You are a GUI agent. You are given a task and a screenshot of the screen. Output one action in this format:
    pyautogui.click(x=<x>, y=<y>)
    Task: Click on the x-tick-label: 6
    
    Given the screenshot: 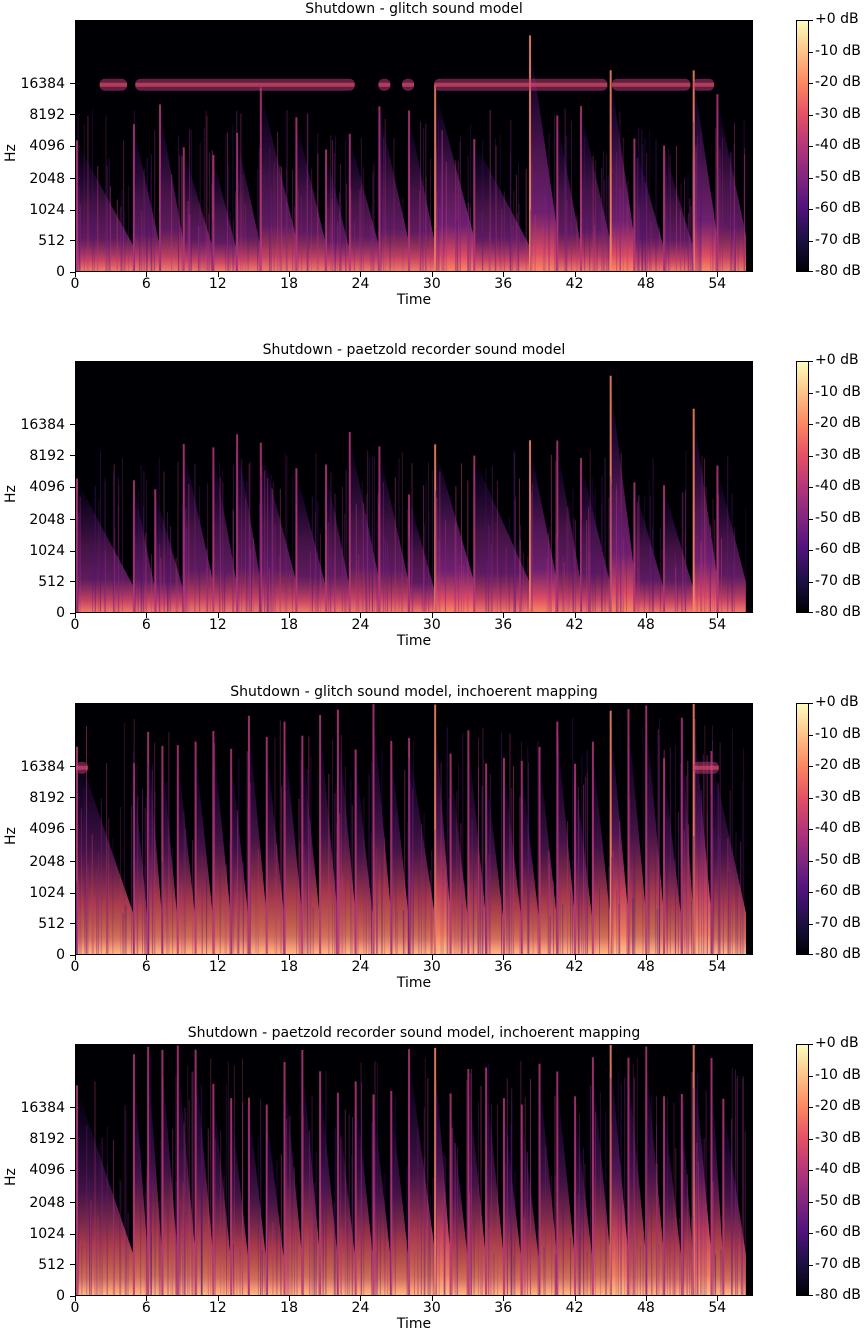 What is the action you would take?
    pyautogui.click(x=146, y=1308)
    